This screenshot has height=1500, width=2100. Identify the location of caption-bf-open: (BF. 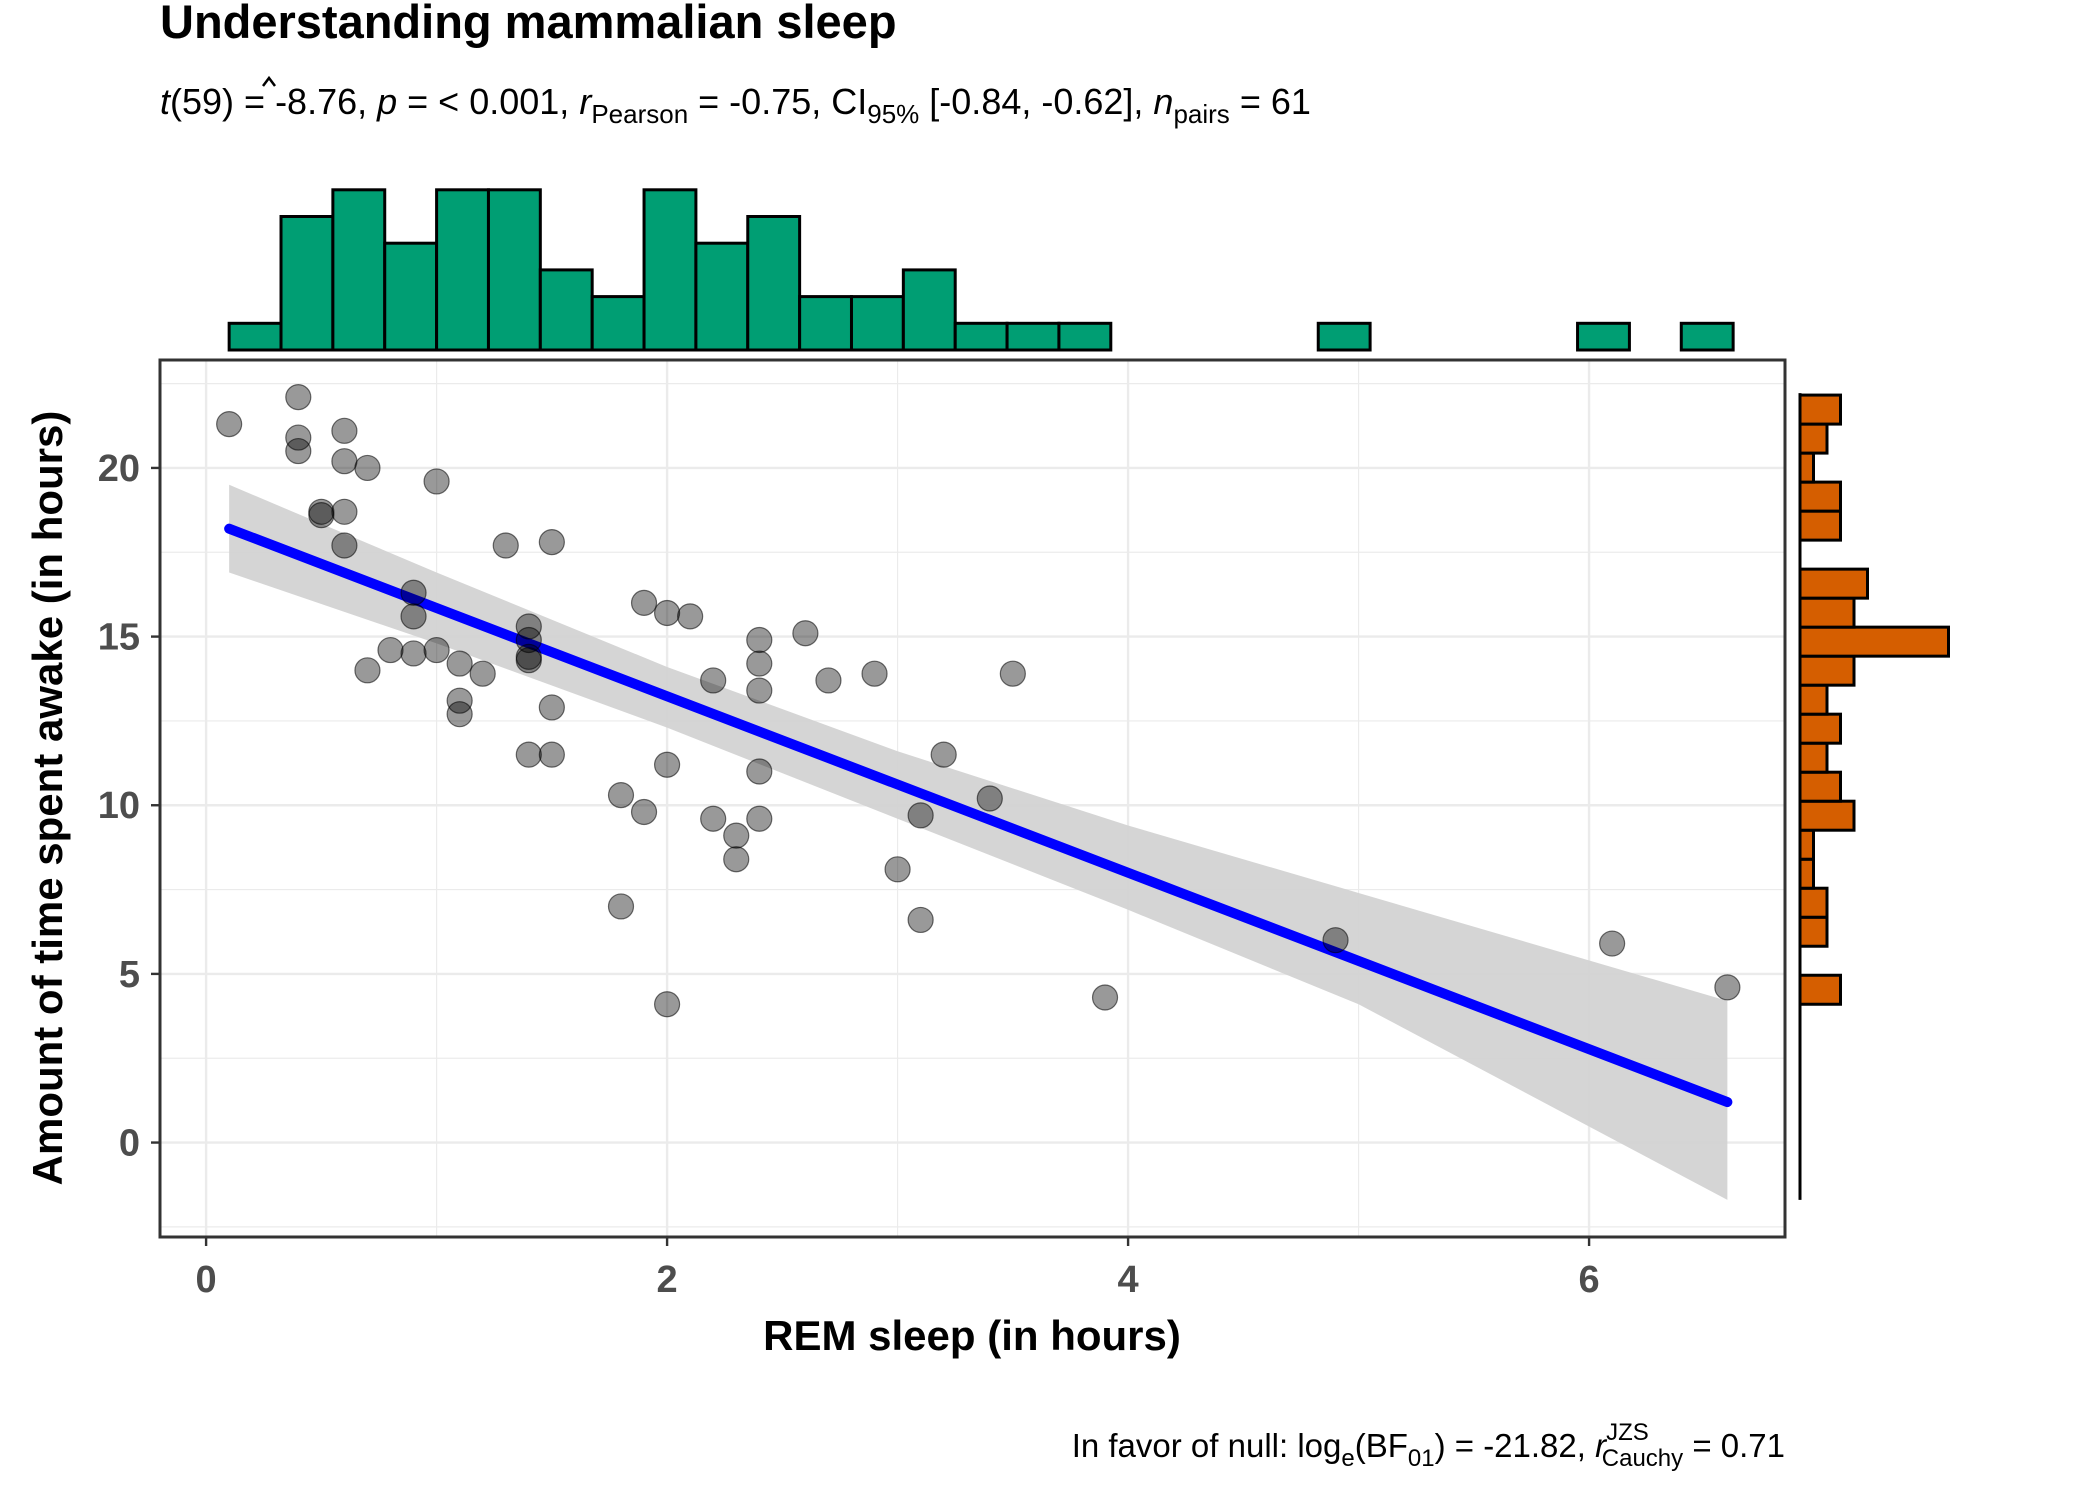
(1381, 1445).